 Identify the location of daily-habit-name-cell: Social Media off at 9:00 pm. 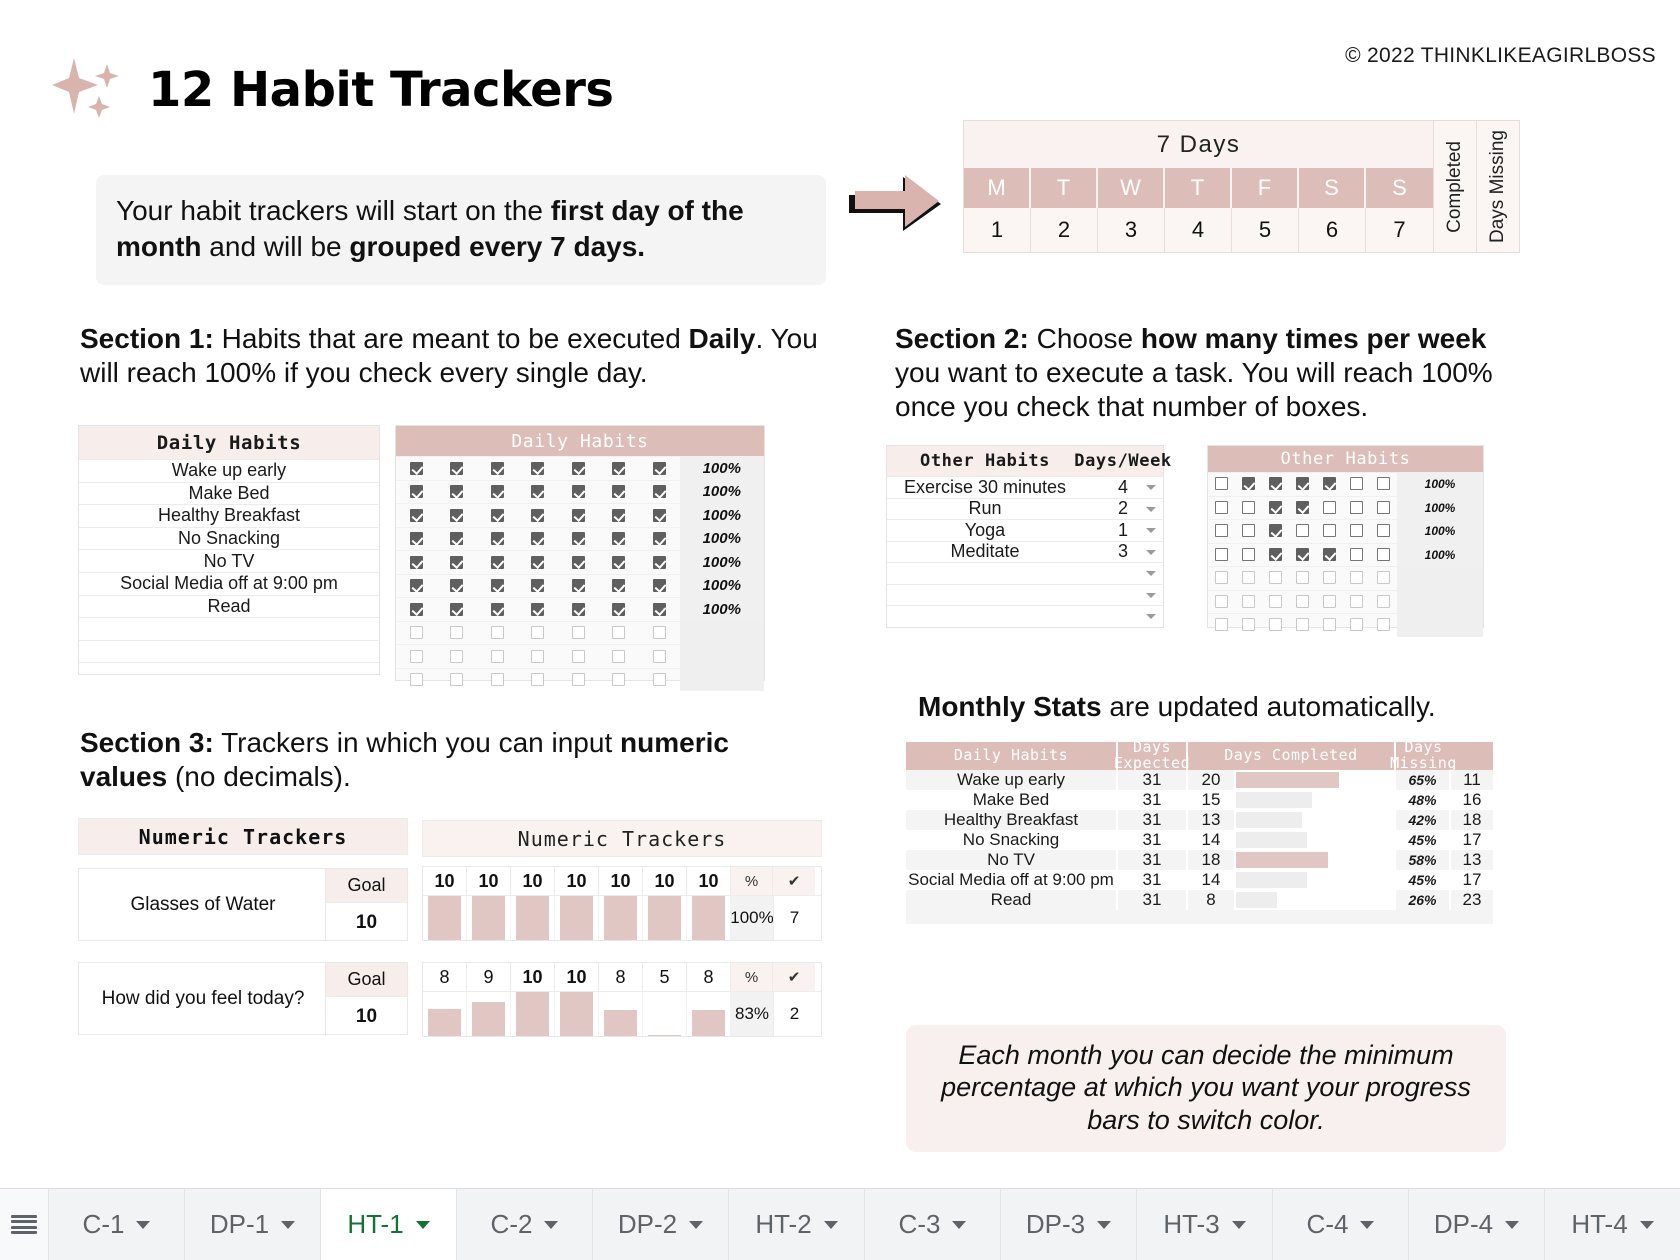
(229, 583).